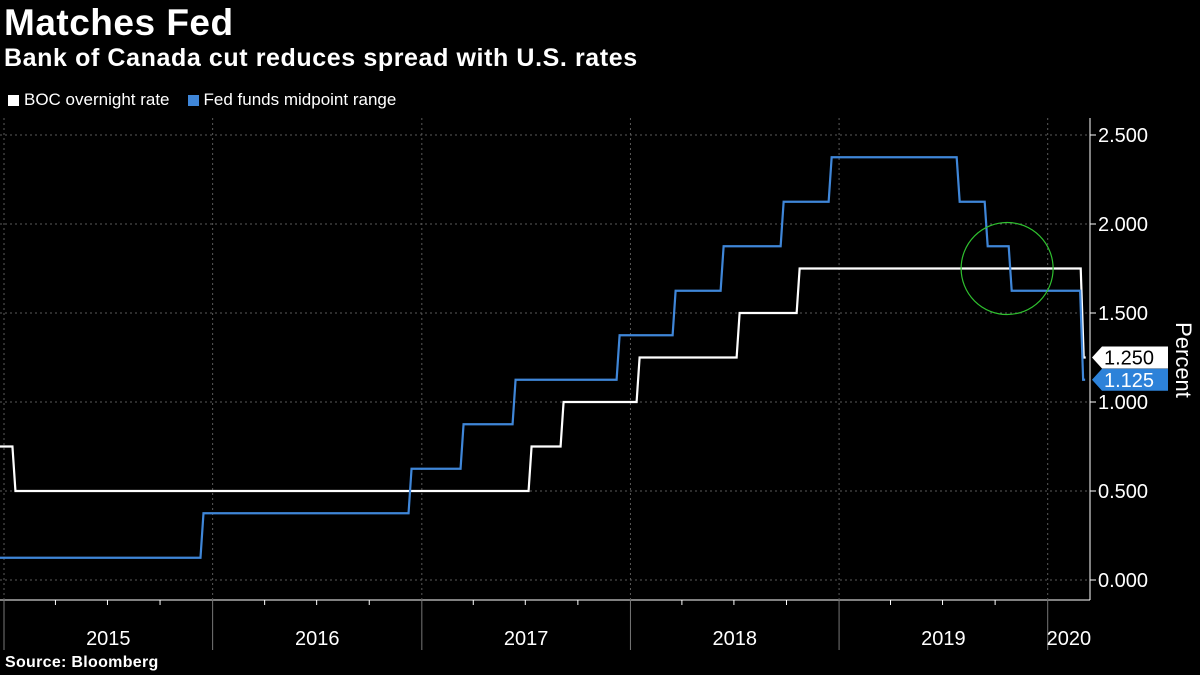  Describe the element at coordinates (1007, 268) in the screenshot. I see `highlight-circle` at that location.